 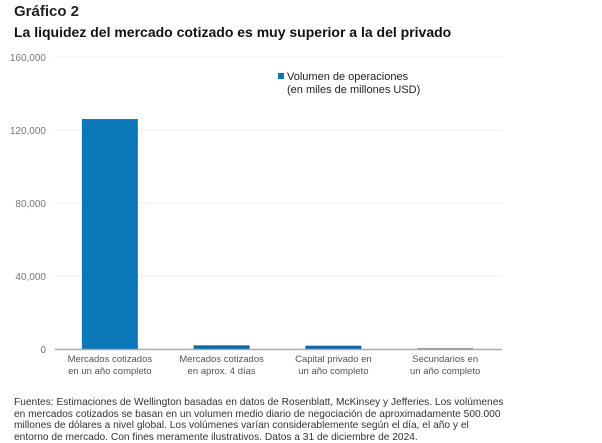 I want to click on legend-entry: Volumen de operaciones, so click(x=349, y=77).